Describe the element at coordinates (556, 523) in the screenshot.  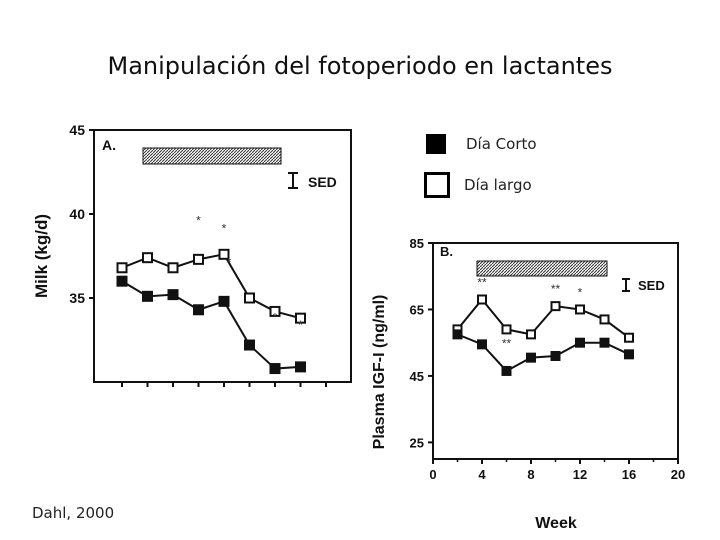
I see `panel-b-xlabel: Week` at that location.